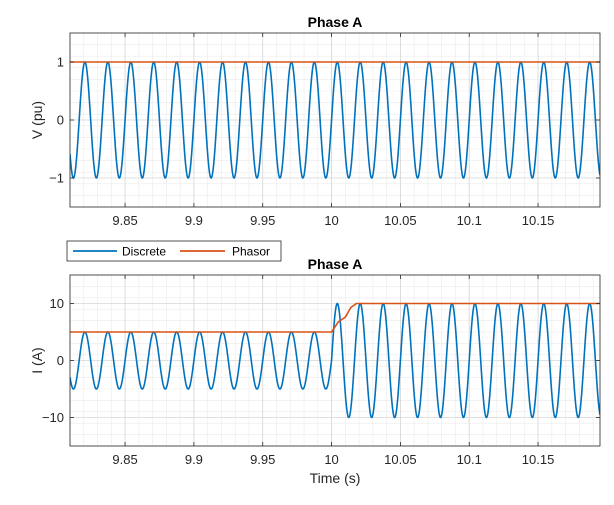 The width and height of the screenshot is (614, 505). I want to click on x-axis-label: Time (s), so click(335, 478).